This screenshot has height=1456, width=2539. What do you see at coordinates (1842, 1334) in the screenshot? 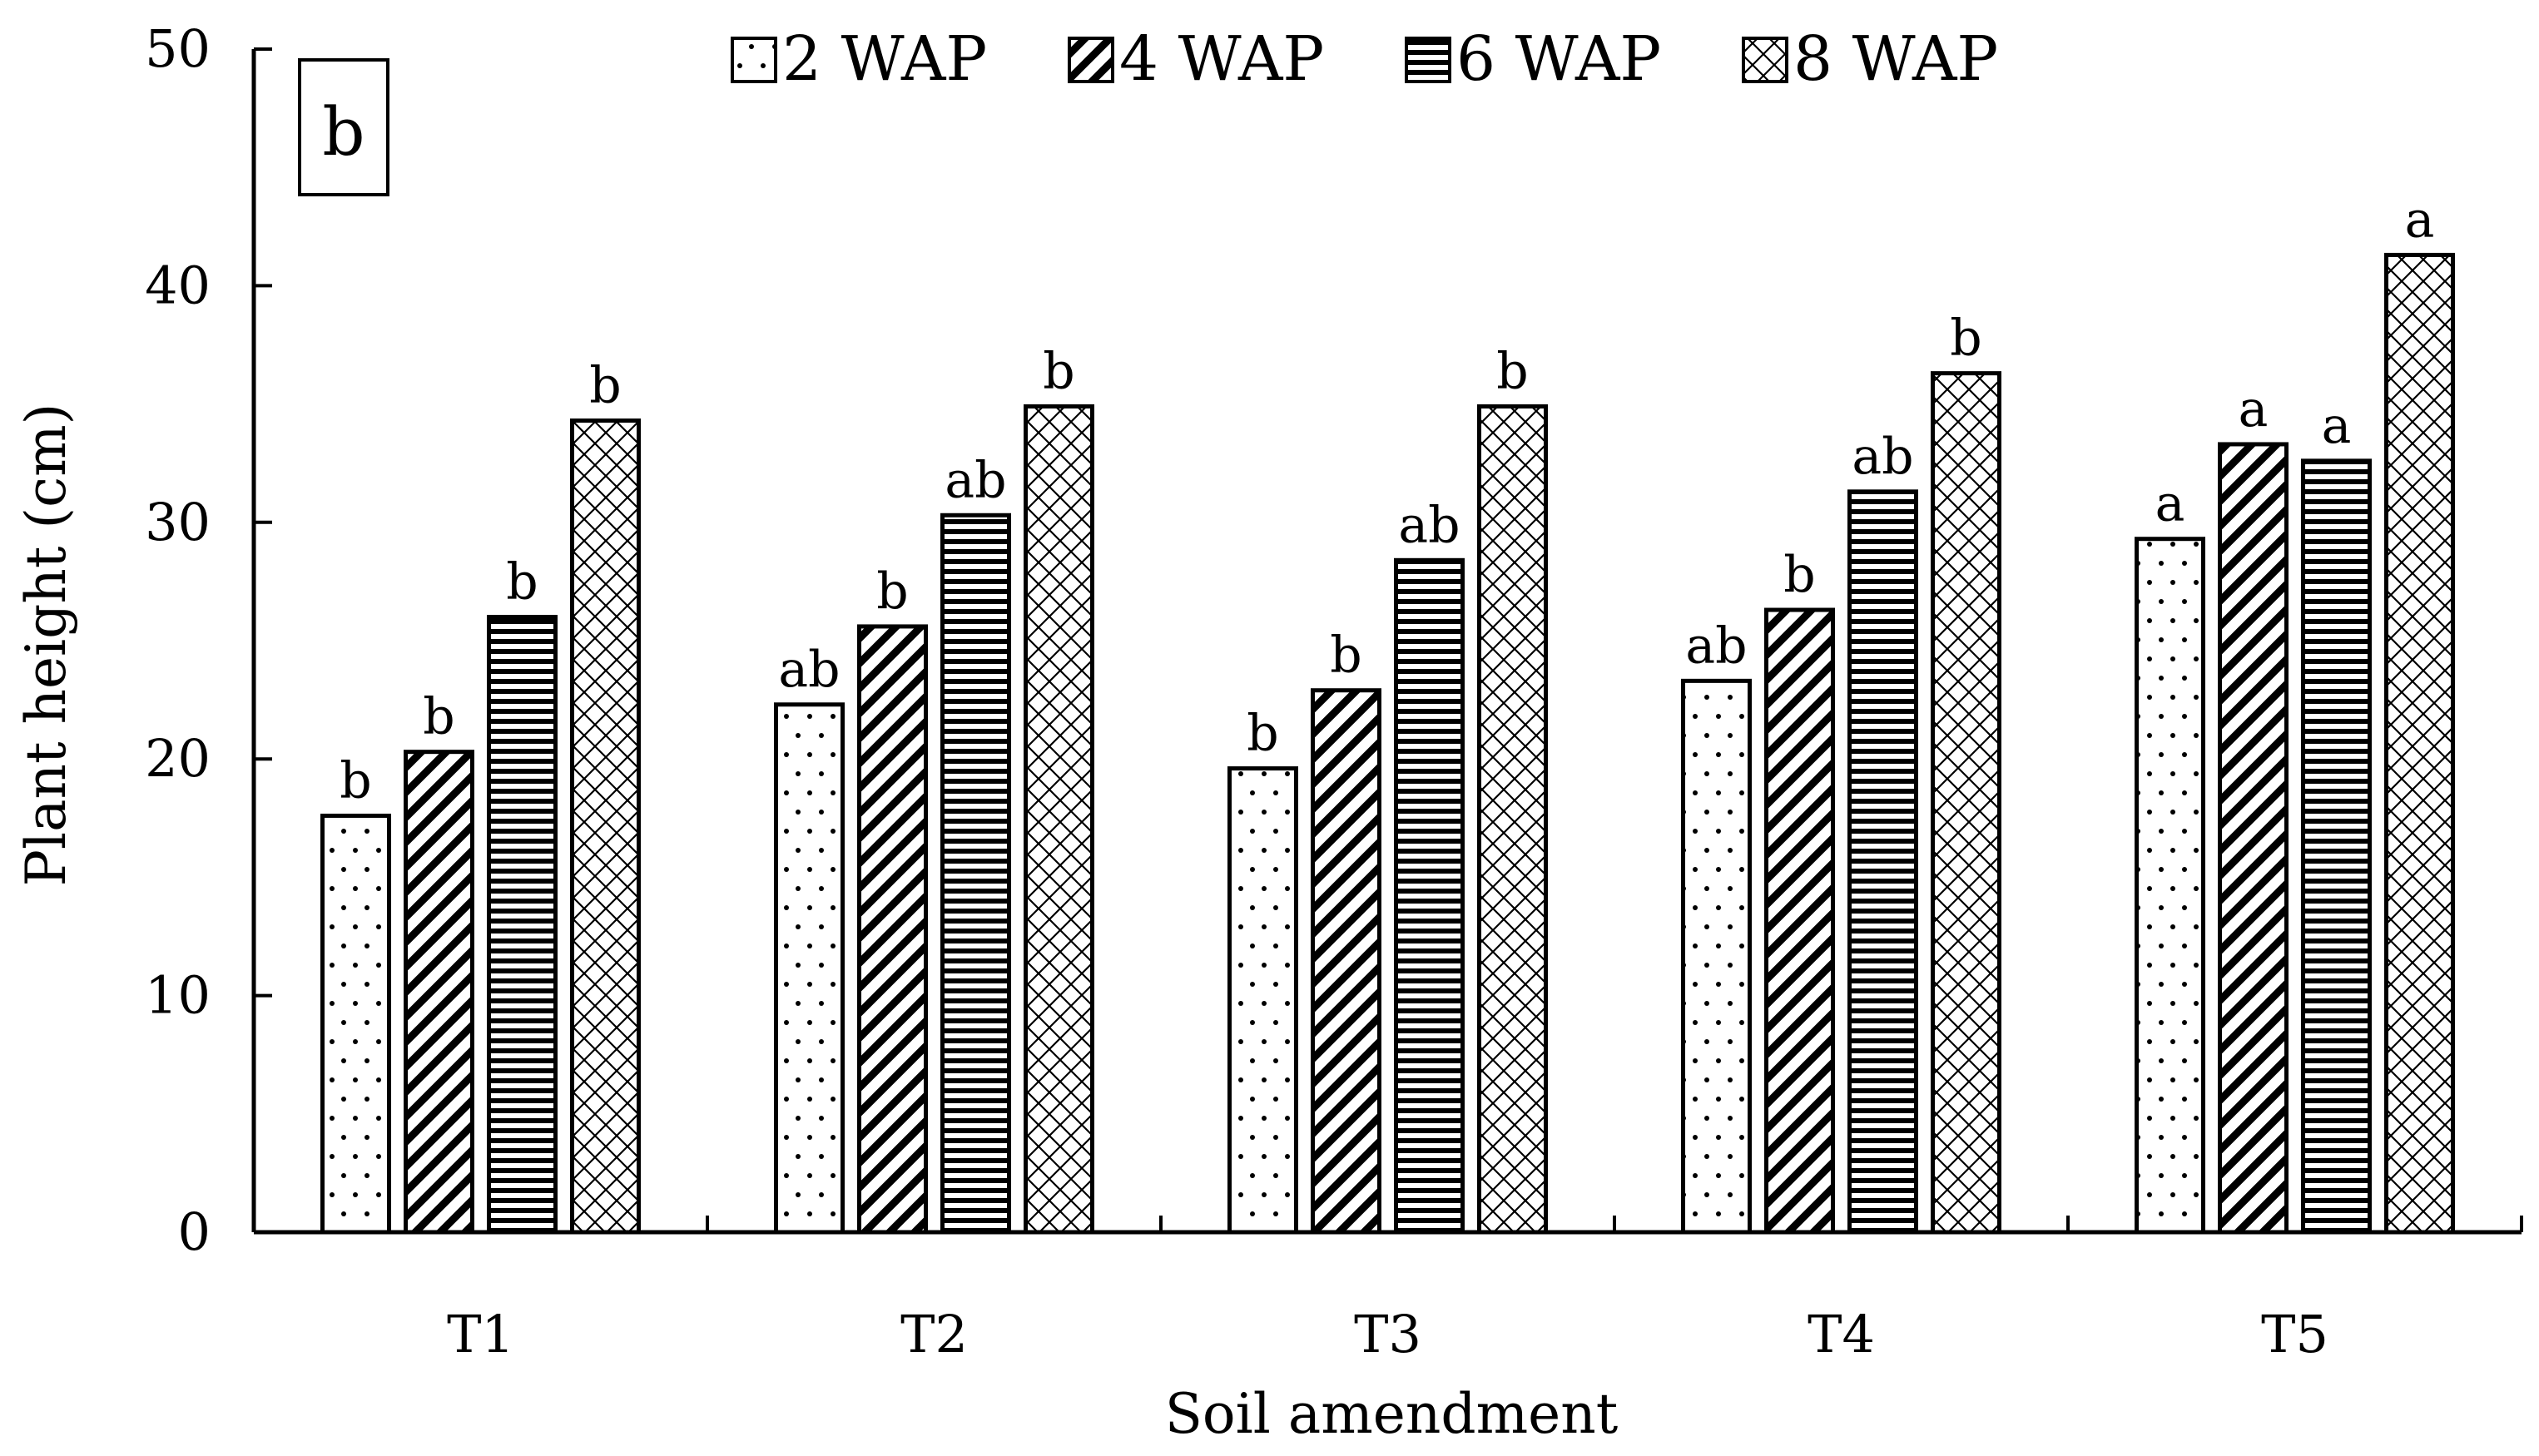
I see `x-tick-label: T4` at bounding box center [1842, 1334].